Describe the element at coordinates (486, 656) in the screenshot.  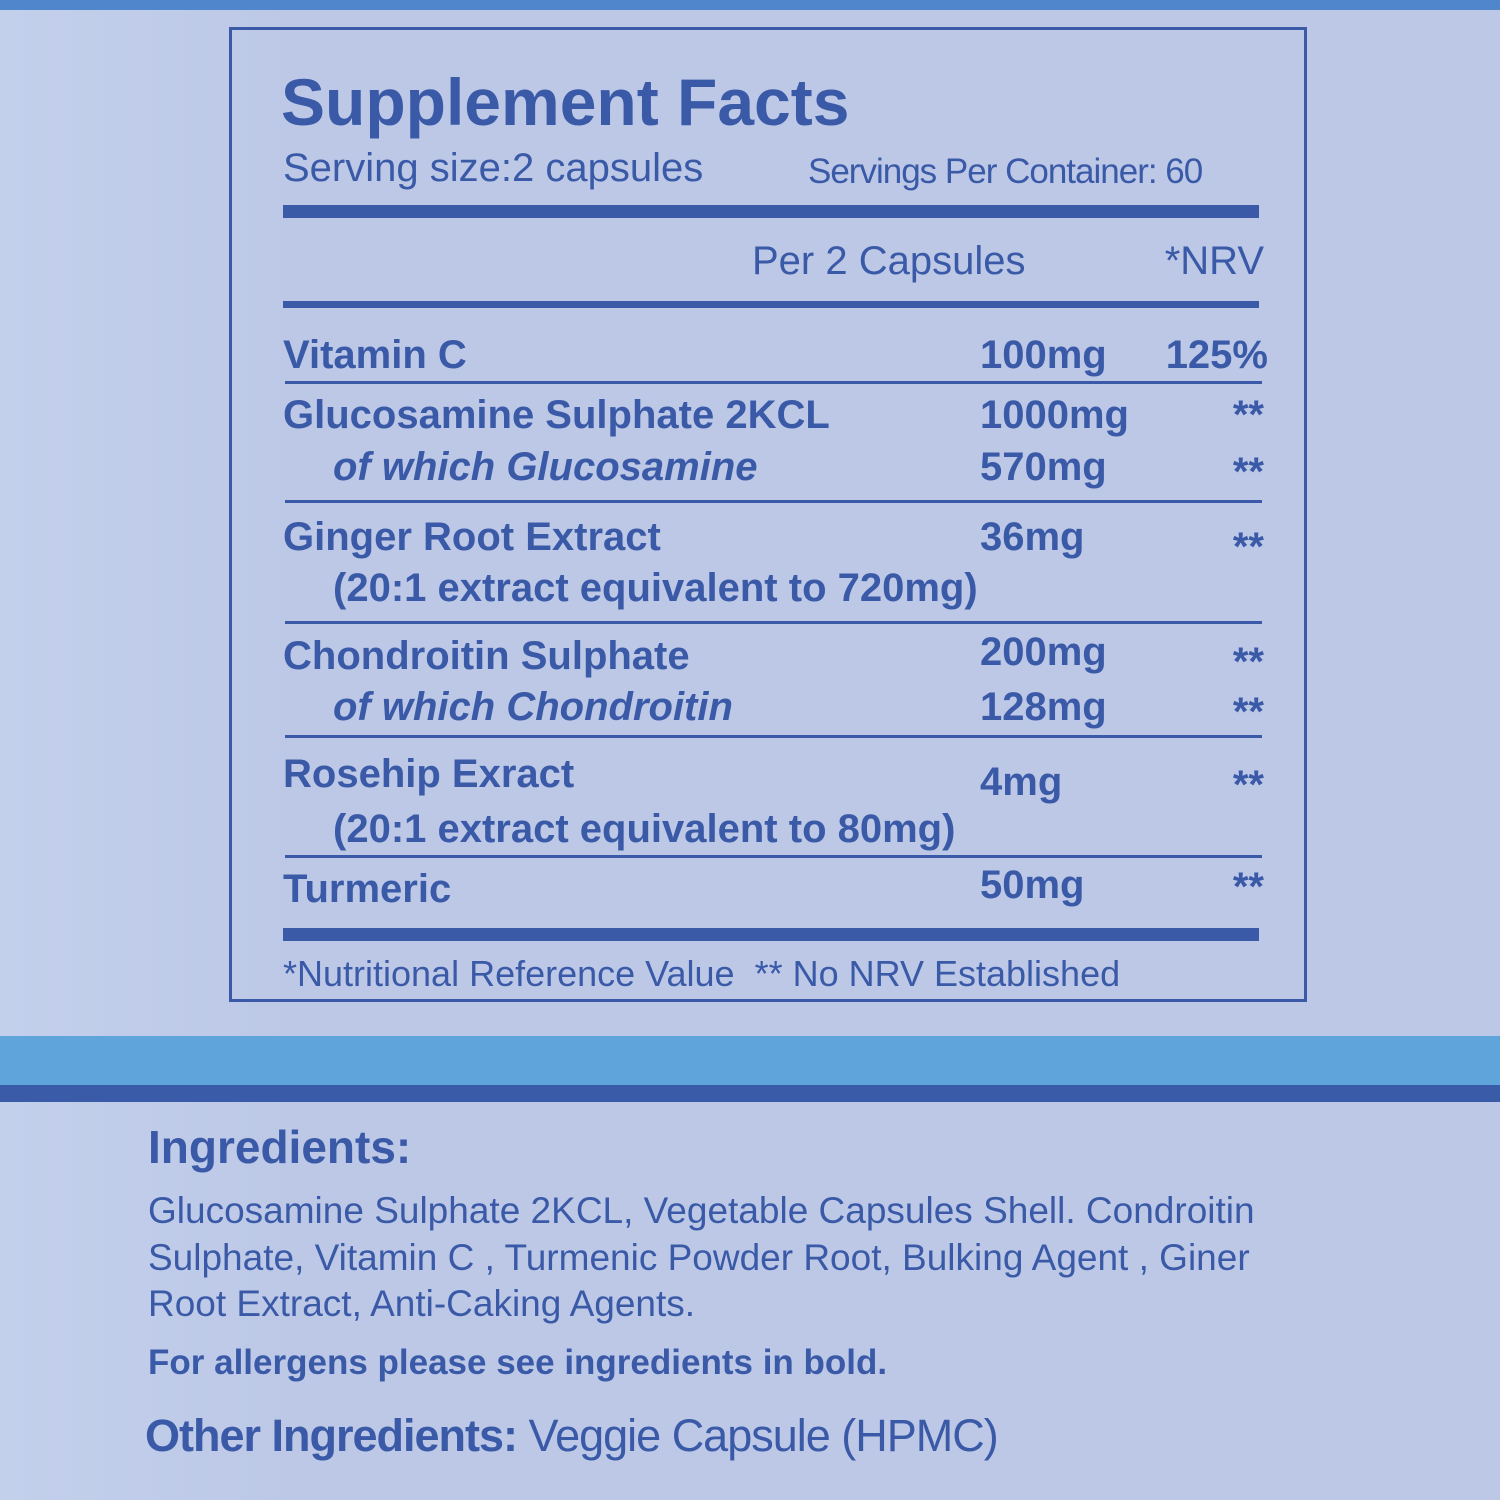
I see `nutrient-name: Chondroitin Sulphate` at that location.